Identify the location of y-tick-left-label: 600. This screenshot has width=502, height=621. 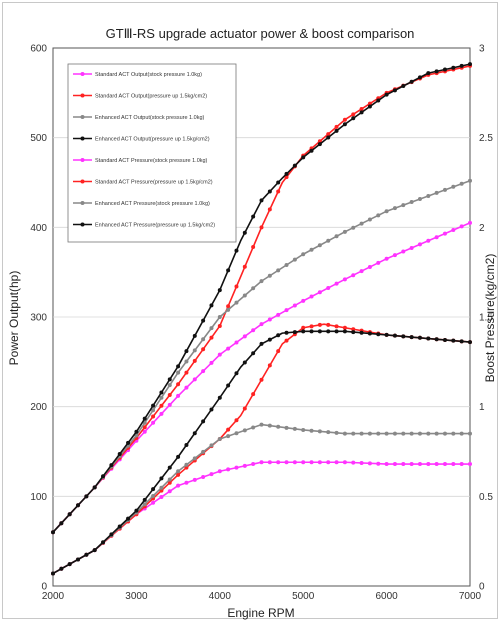
(38, 49).